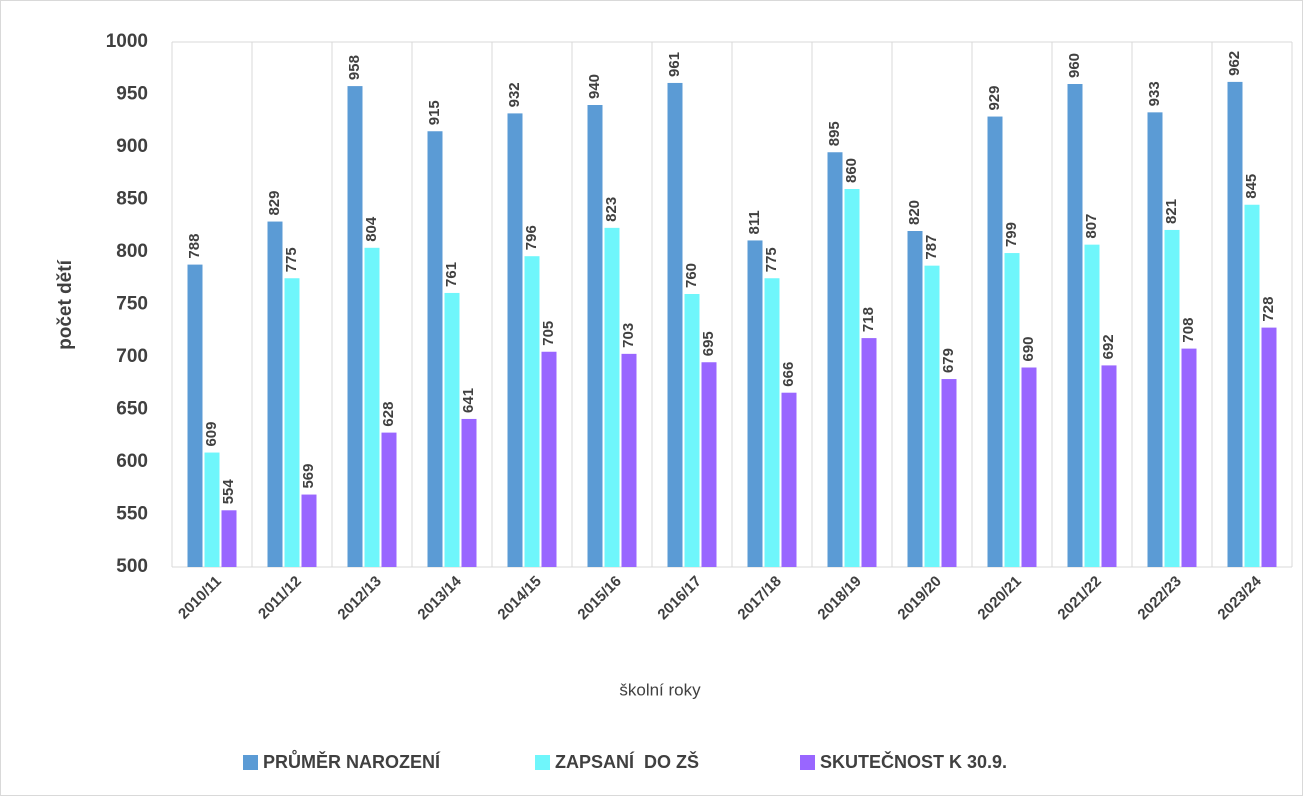 Image resolution: width=1303 pixels, height=801 pixels. What do you see at coordinates (914, 212) in the screenshot?
I see `data-label: 820` at bounding box center [914, 212].